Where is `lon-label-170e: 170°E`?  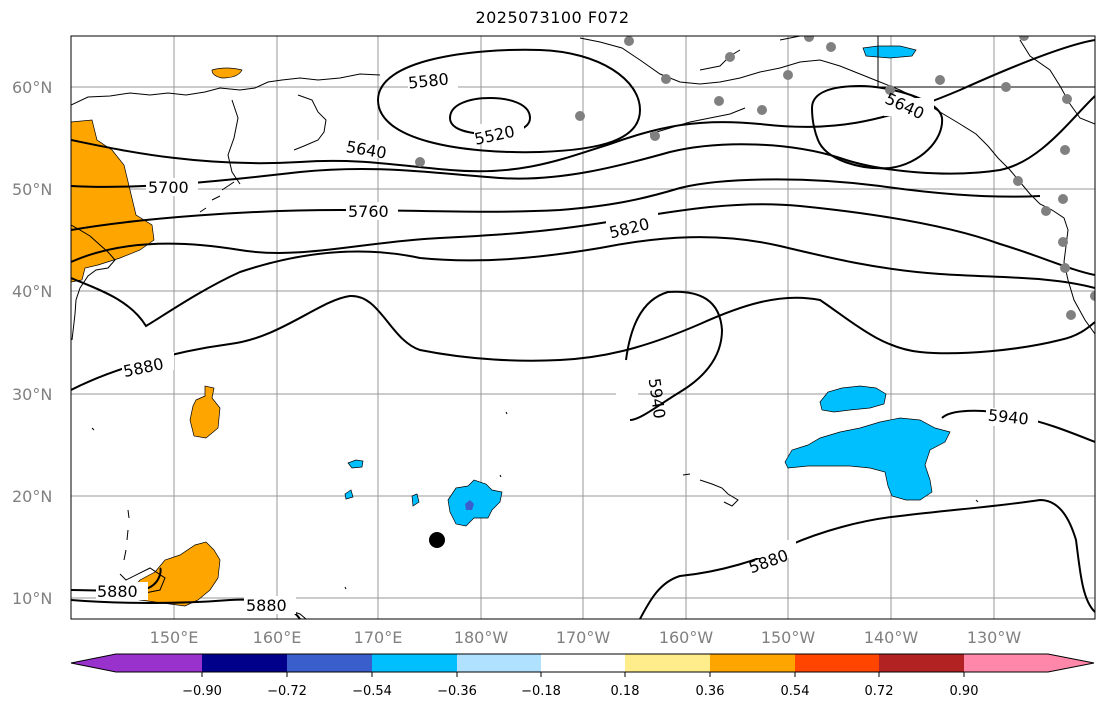 lon-label-170e: 170°E is located at coordinates (378, 637).